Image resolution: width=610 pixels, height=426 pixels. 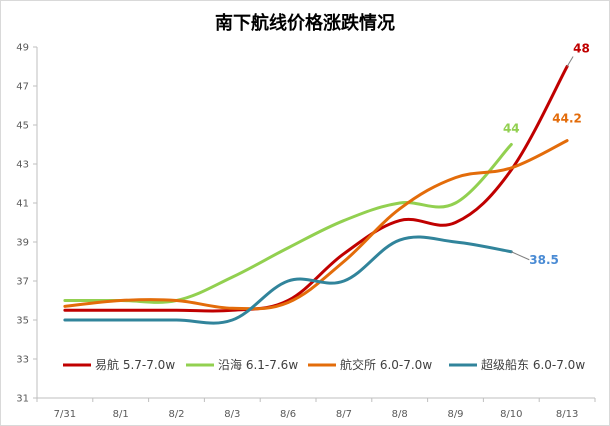 What do you see at coordinates (305, 23) in the screenshot?
I see `chart-title: 南下航线价格涨跌情况` at bounding box center [305, 23].